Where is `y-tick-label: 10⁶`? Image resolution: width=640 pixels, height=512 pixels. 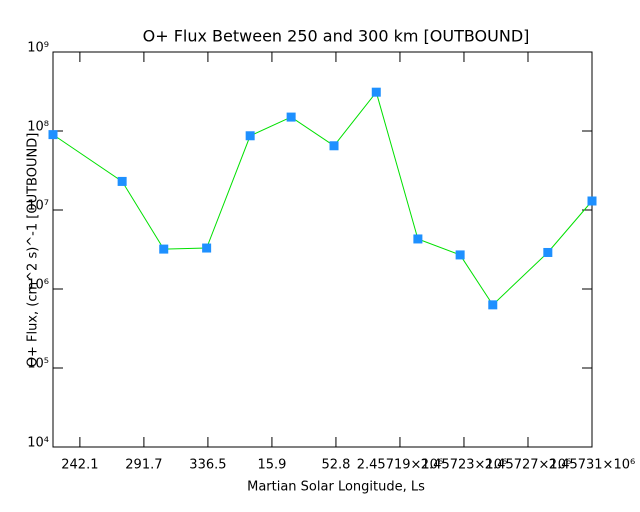
y-tick-label: 10⁶ is located at coordinates (38, 285).